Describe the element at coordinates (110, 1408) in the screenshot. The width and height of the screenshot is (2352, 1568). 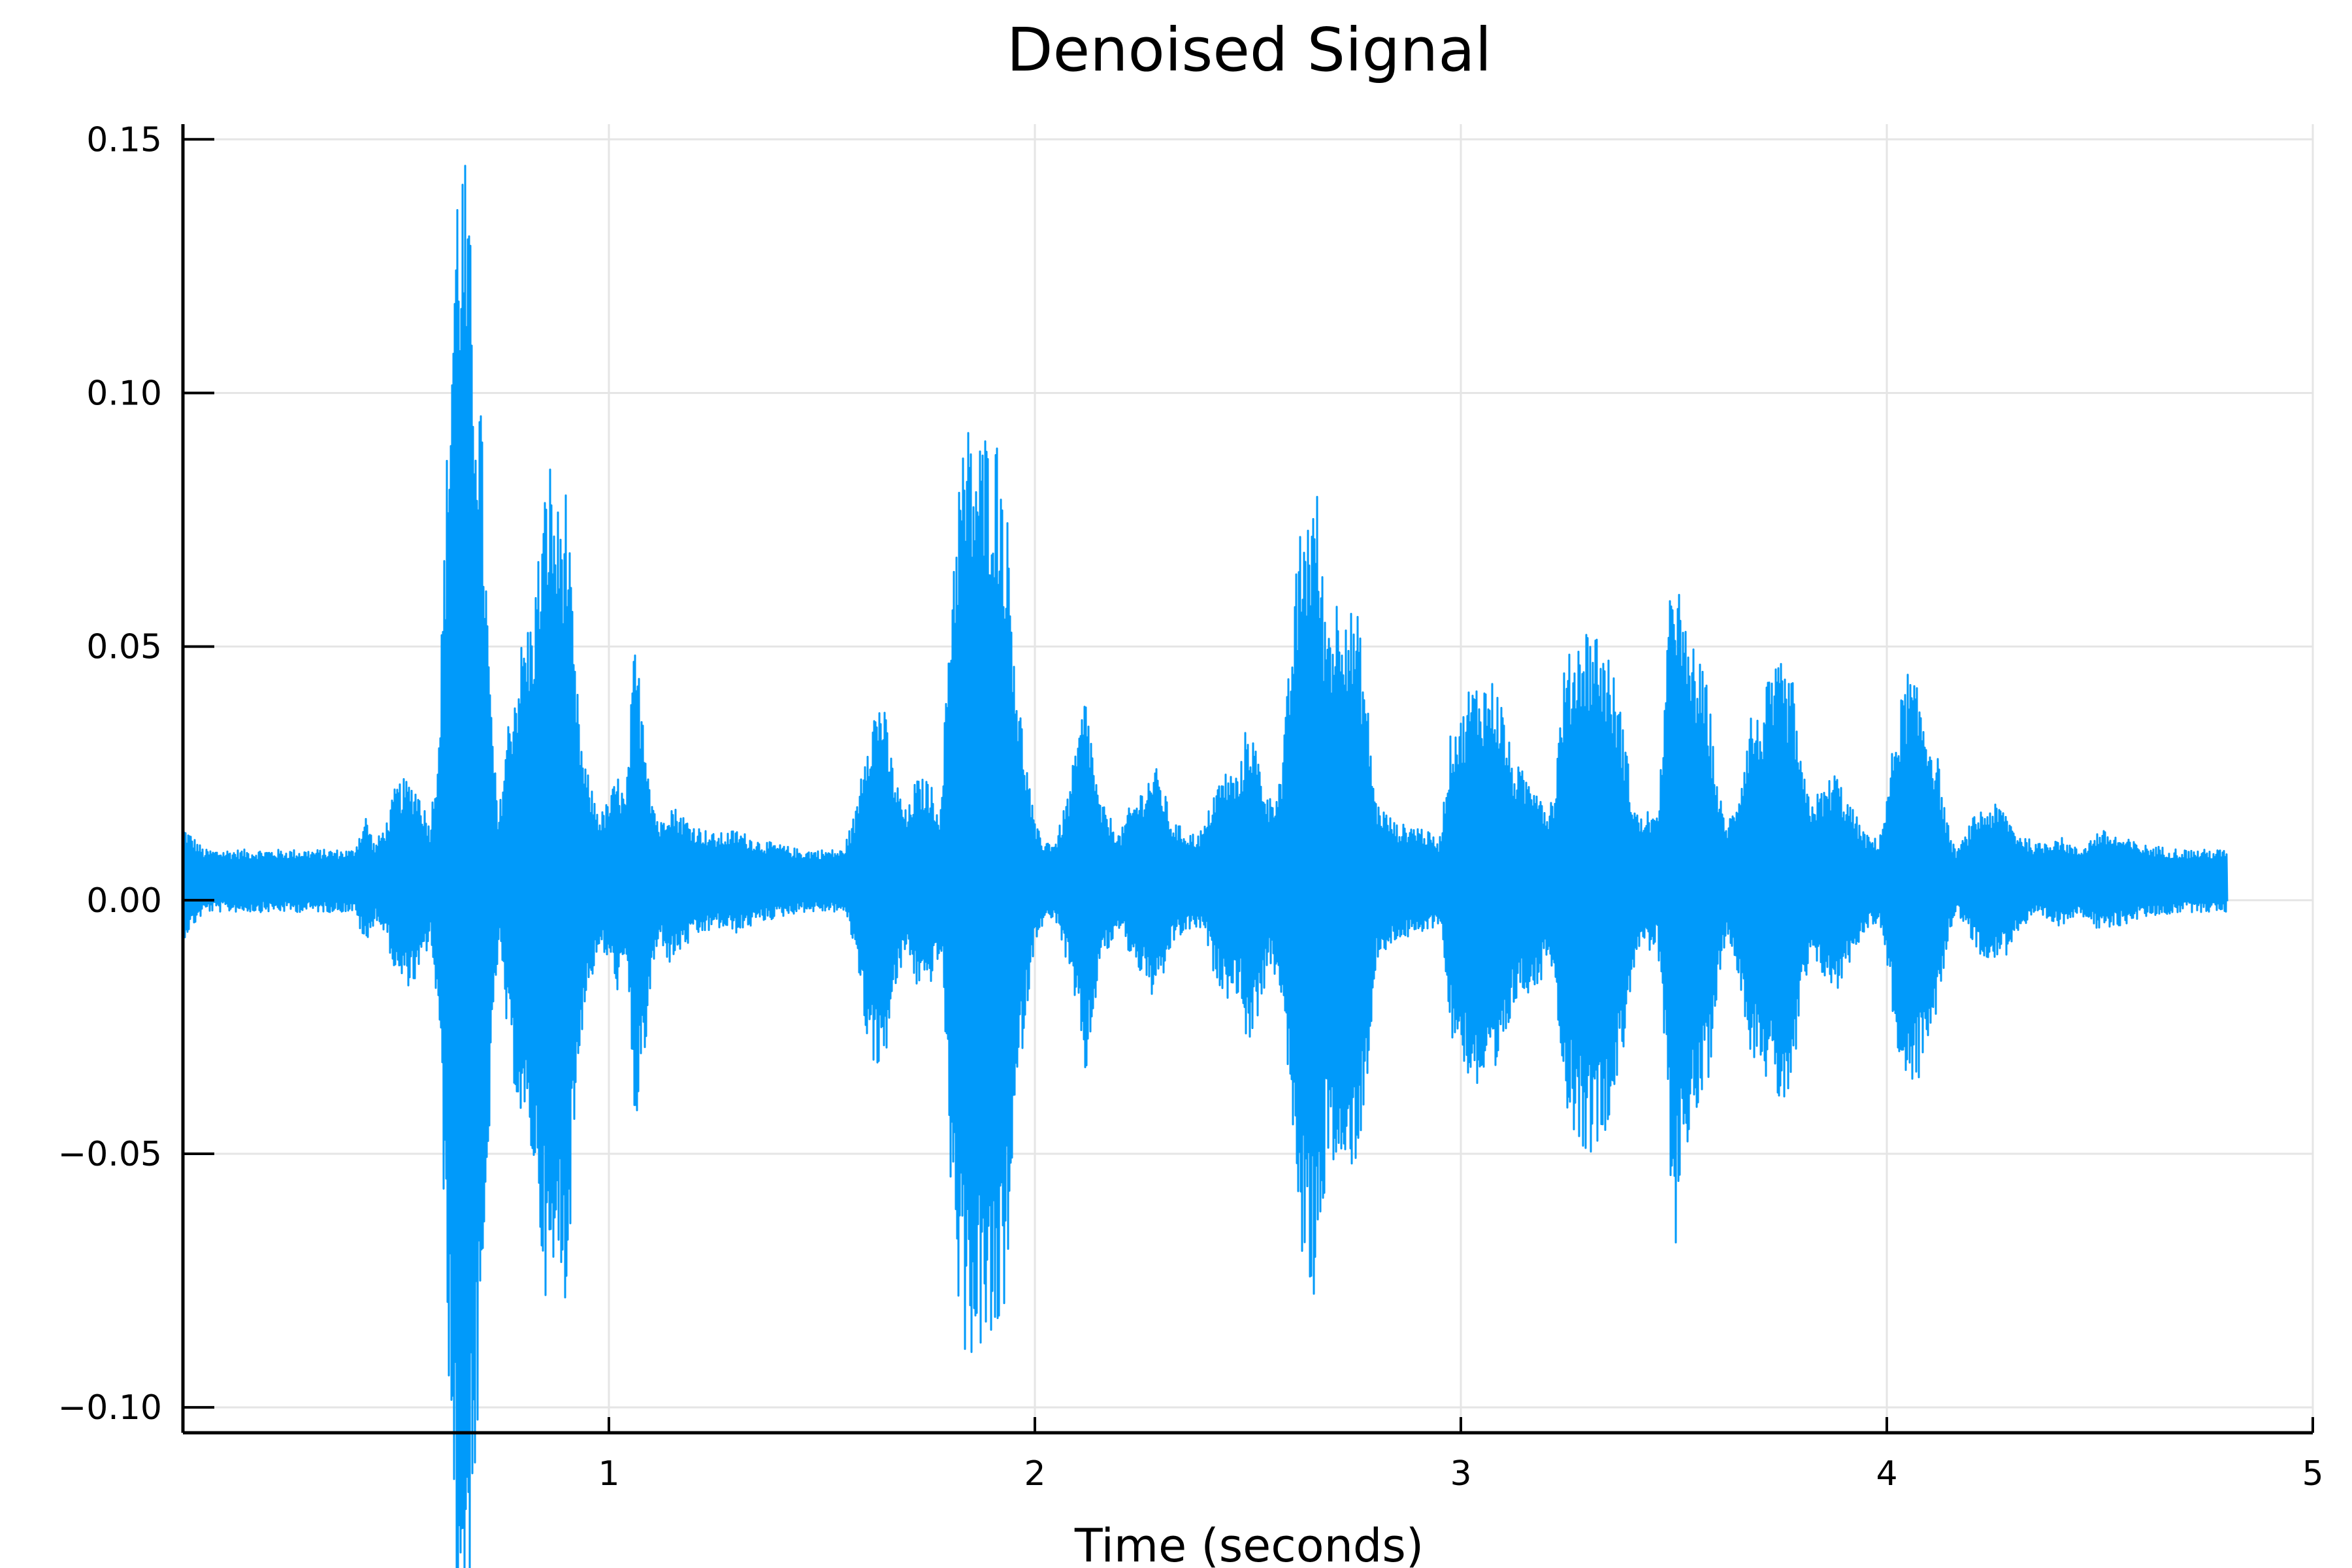
I see `y-tick-label: −0.10` at that location.